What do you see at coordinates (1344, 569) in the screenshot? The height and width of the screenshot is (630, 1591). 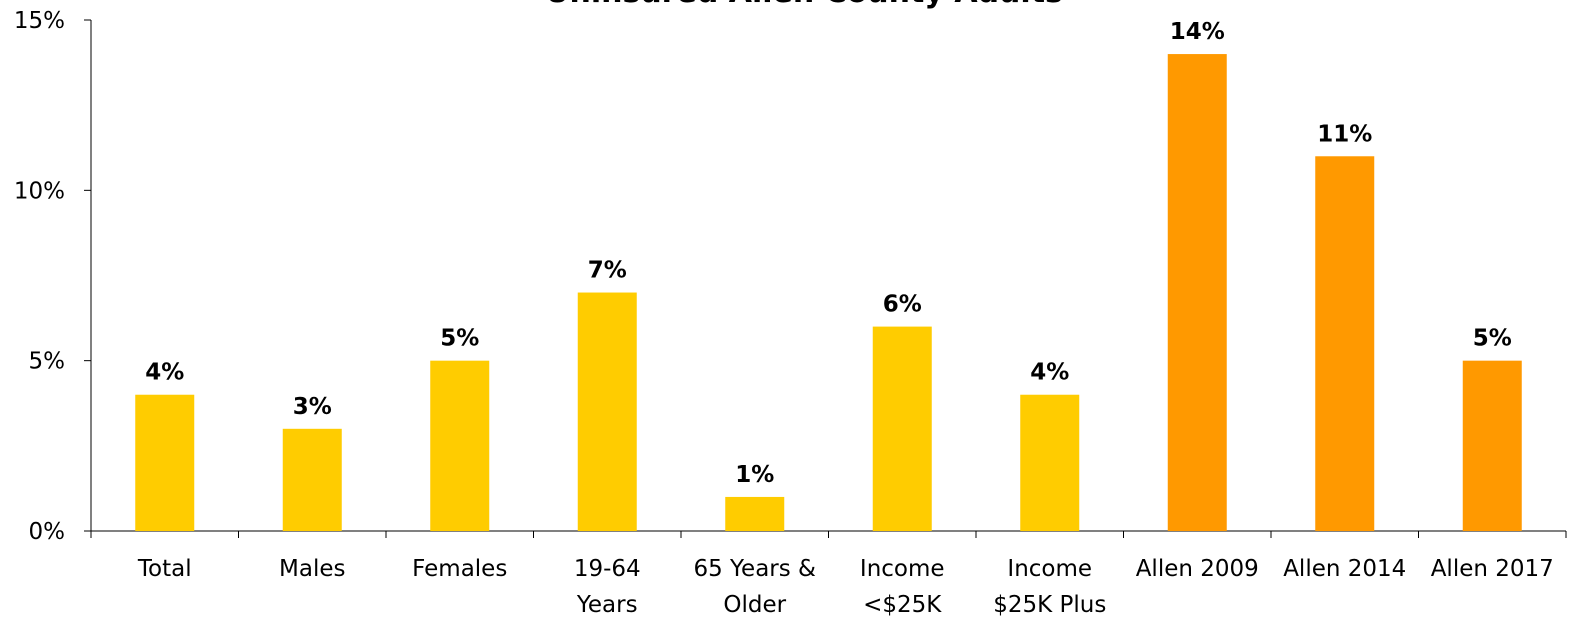 I see `category-label: Allen 2014` at bounding box center [1344, 569].